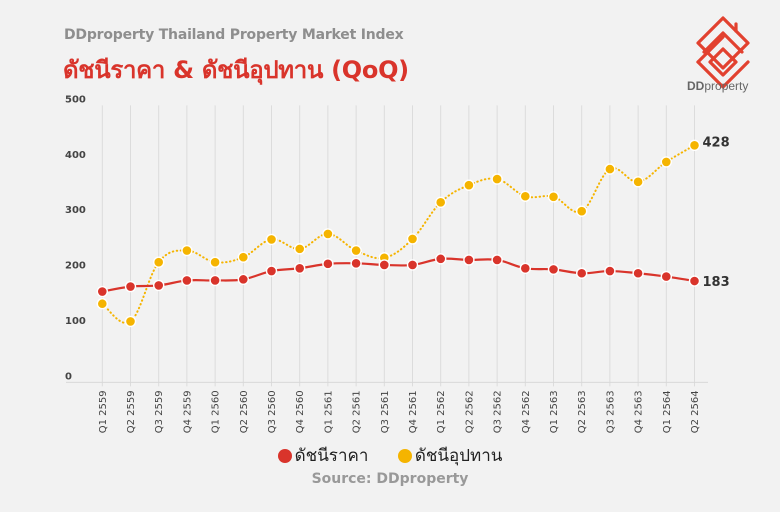  Describe the element at coordinates (695, 411) in the screenshot. I see `x-tick-label: Q2 2564` at that location.